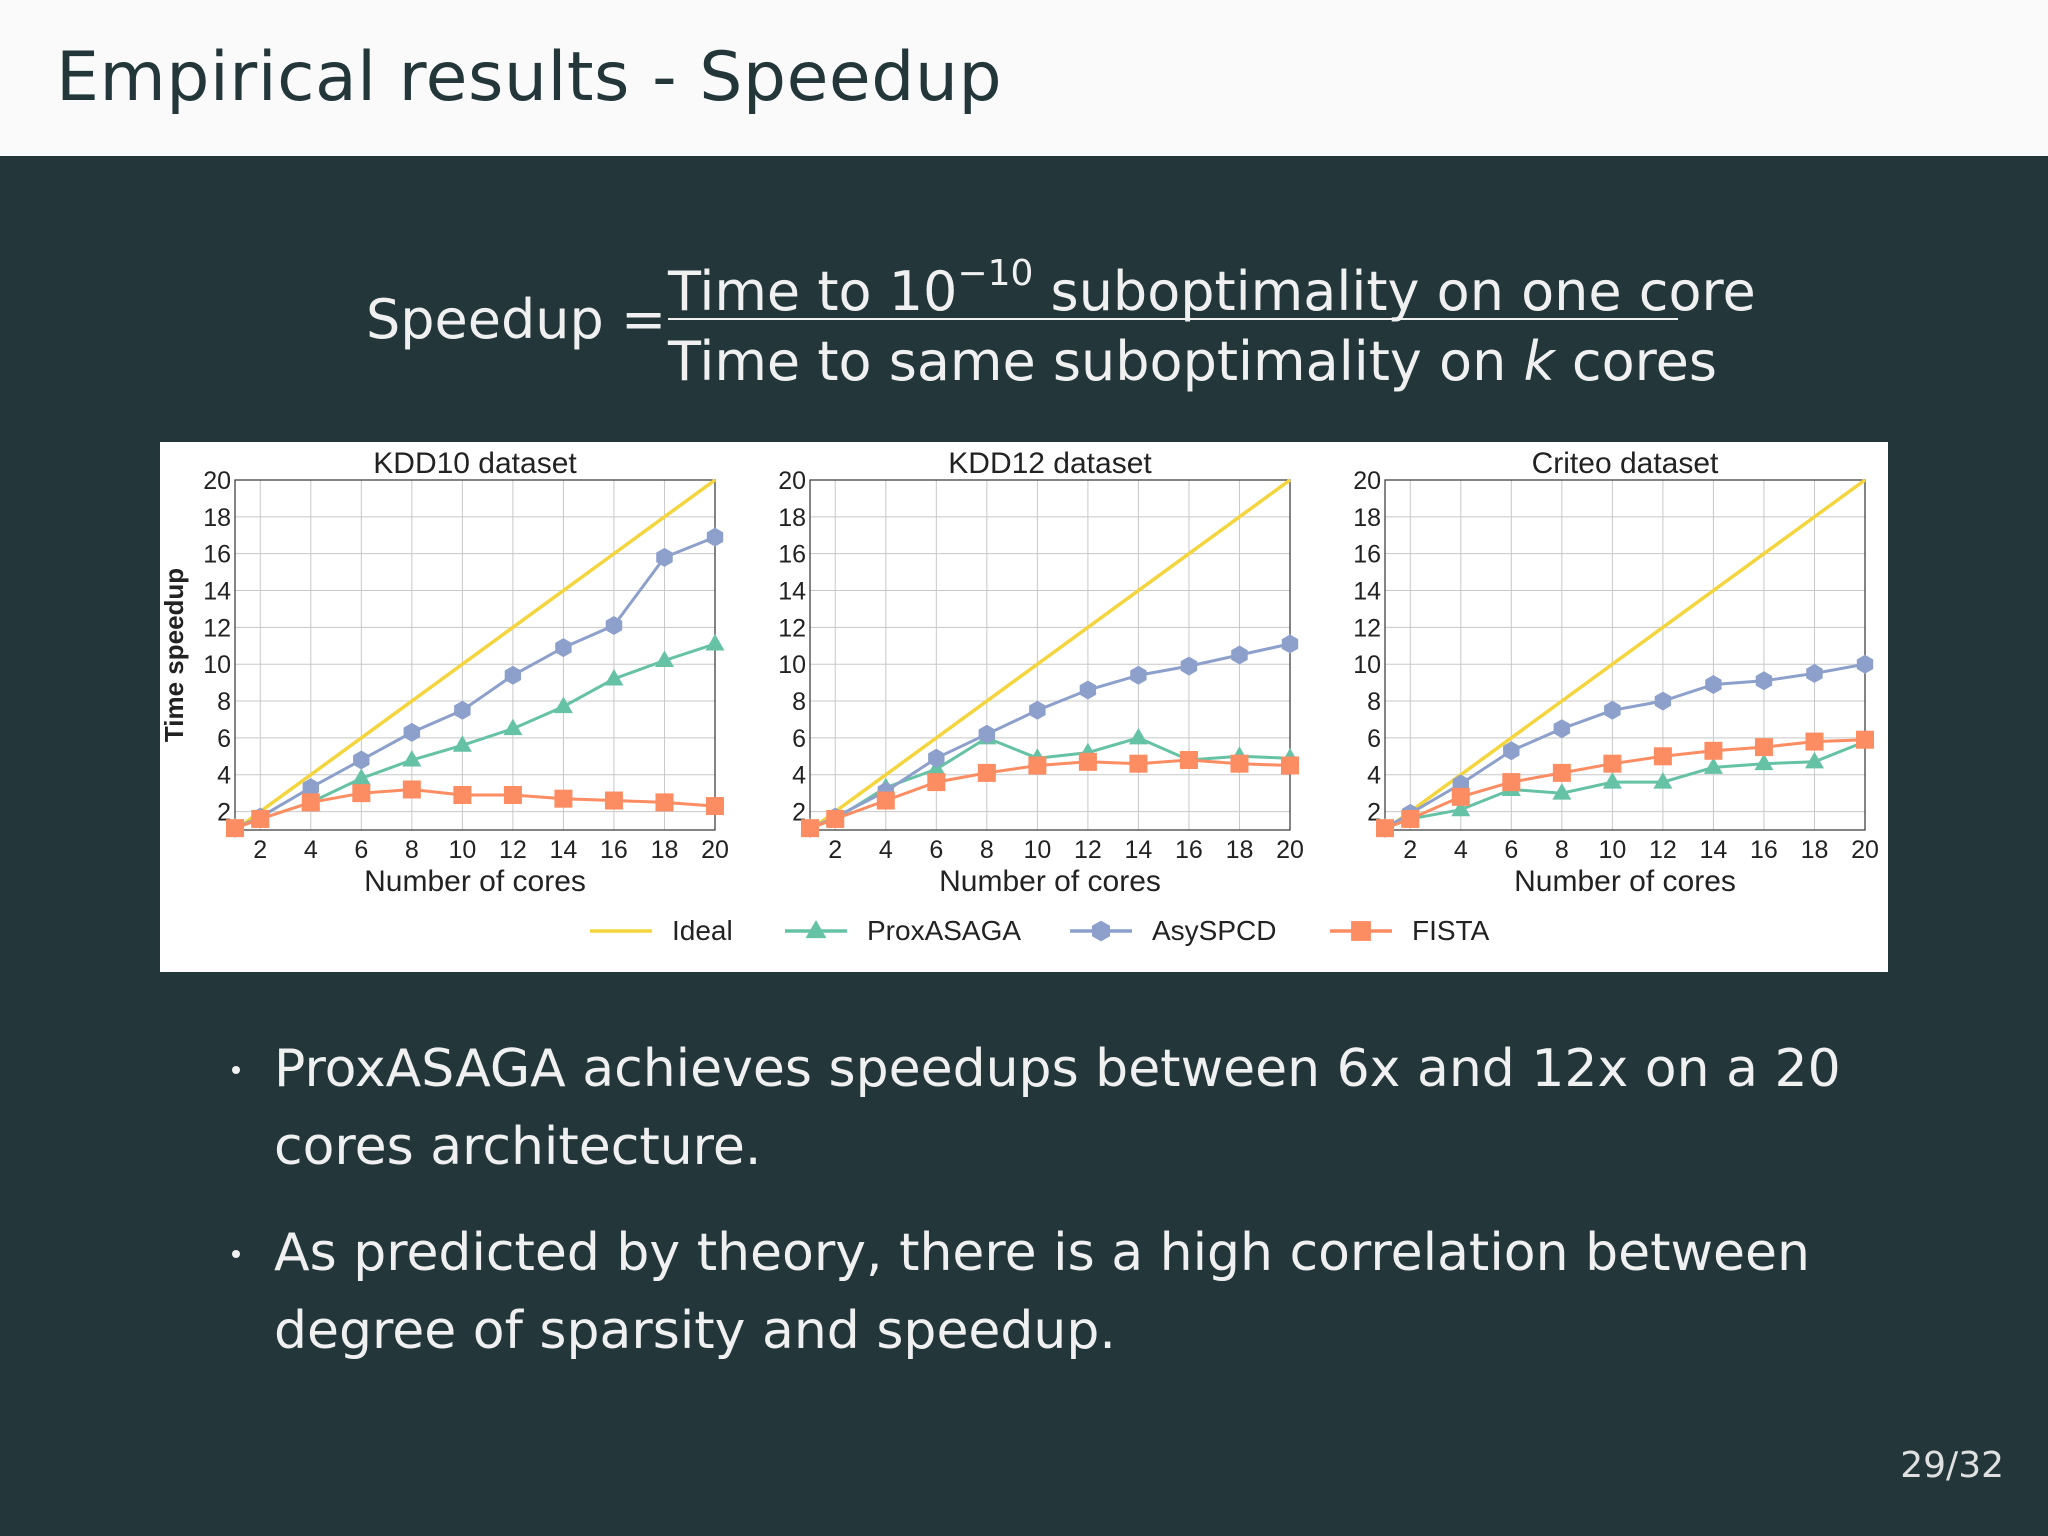 This screenshot has width=2048, height=1536. What do you see at coordinates (1050, 881) in the screenshot?
I see `x-axis-label: Number of cores` at bounding box center [1050, 881].